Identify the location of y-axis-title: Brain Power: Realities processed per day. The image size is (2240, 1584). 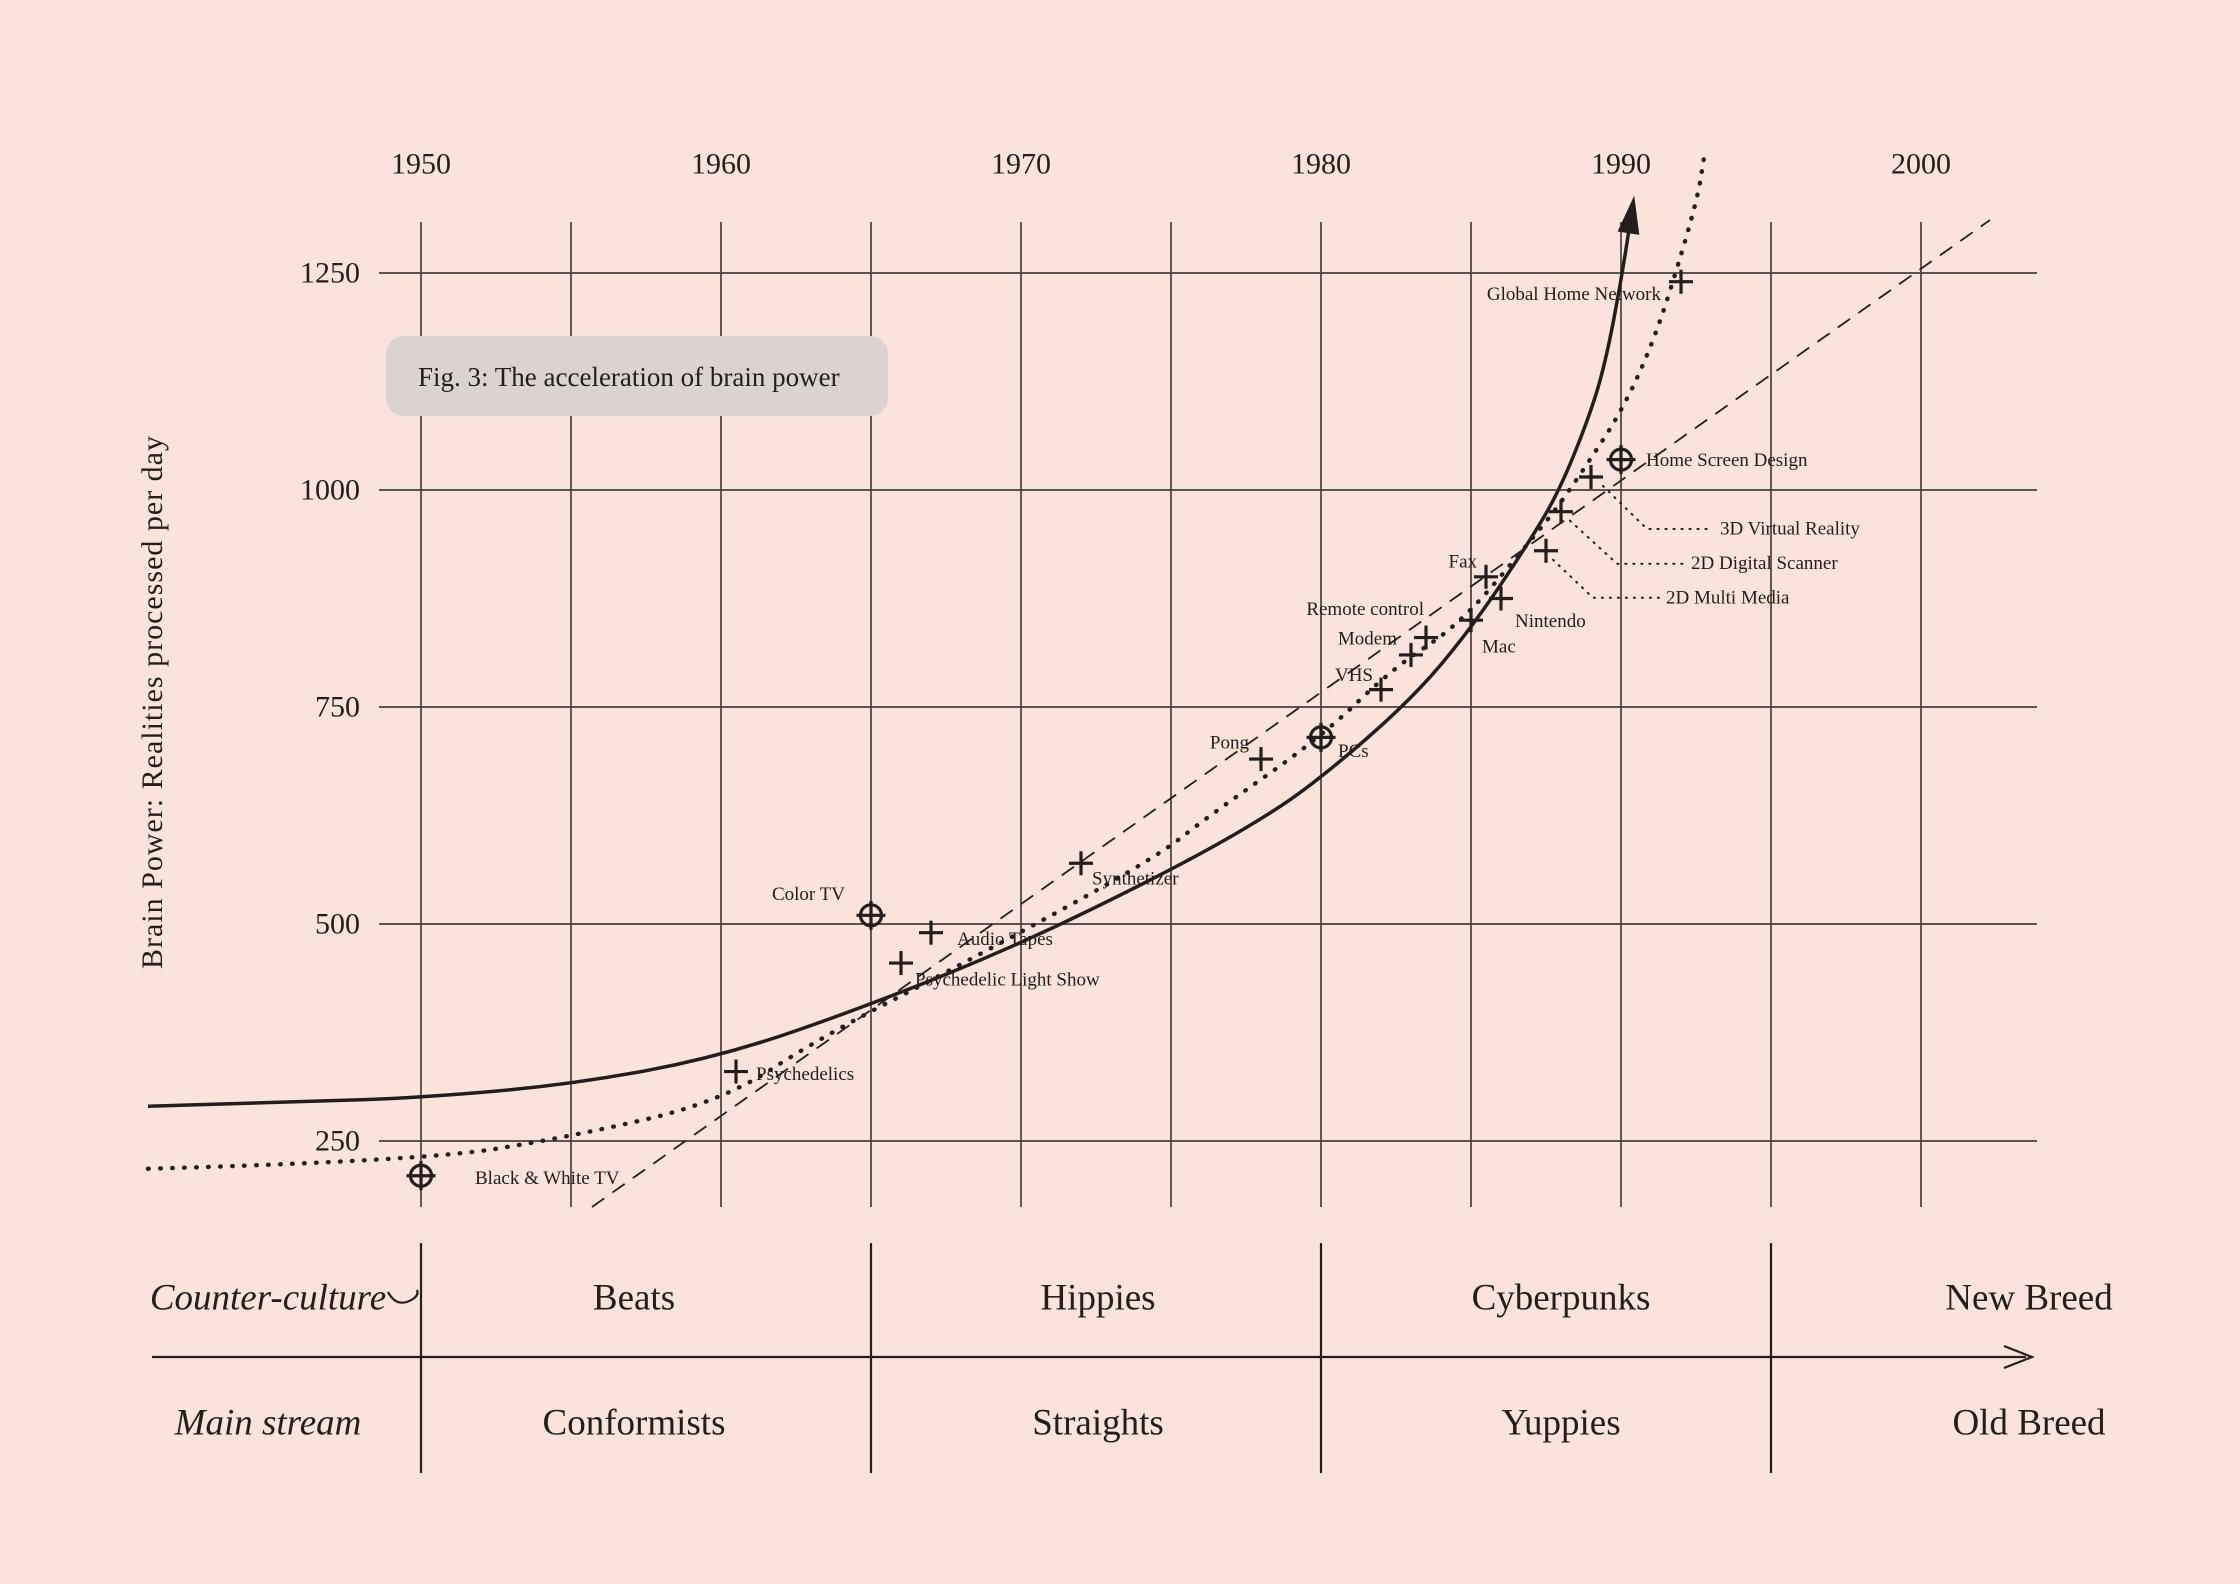
(152, 702).